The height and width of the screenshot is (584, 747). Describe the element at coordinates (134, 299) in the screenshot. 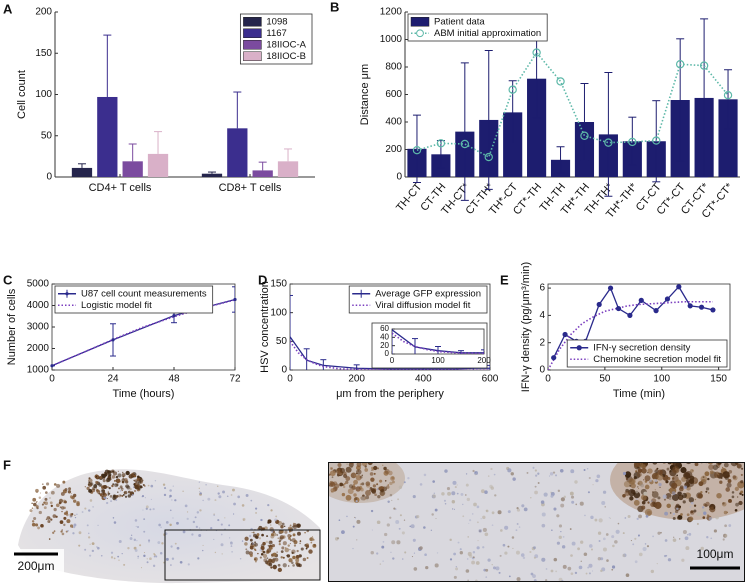

I see `legend-frame` at that location.